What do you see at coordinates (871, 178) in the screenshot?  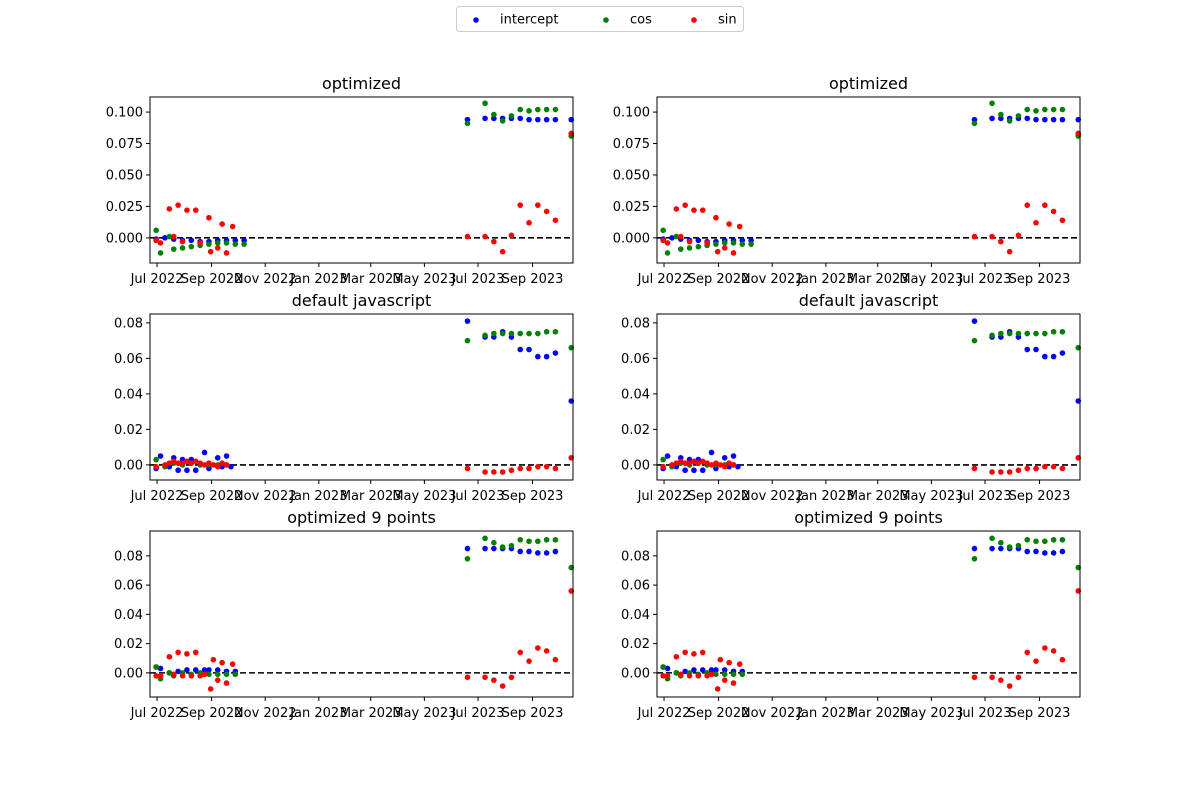 I see `series-cos` at bounding box center [871, 178].